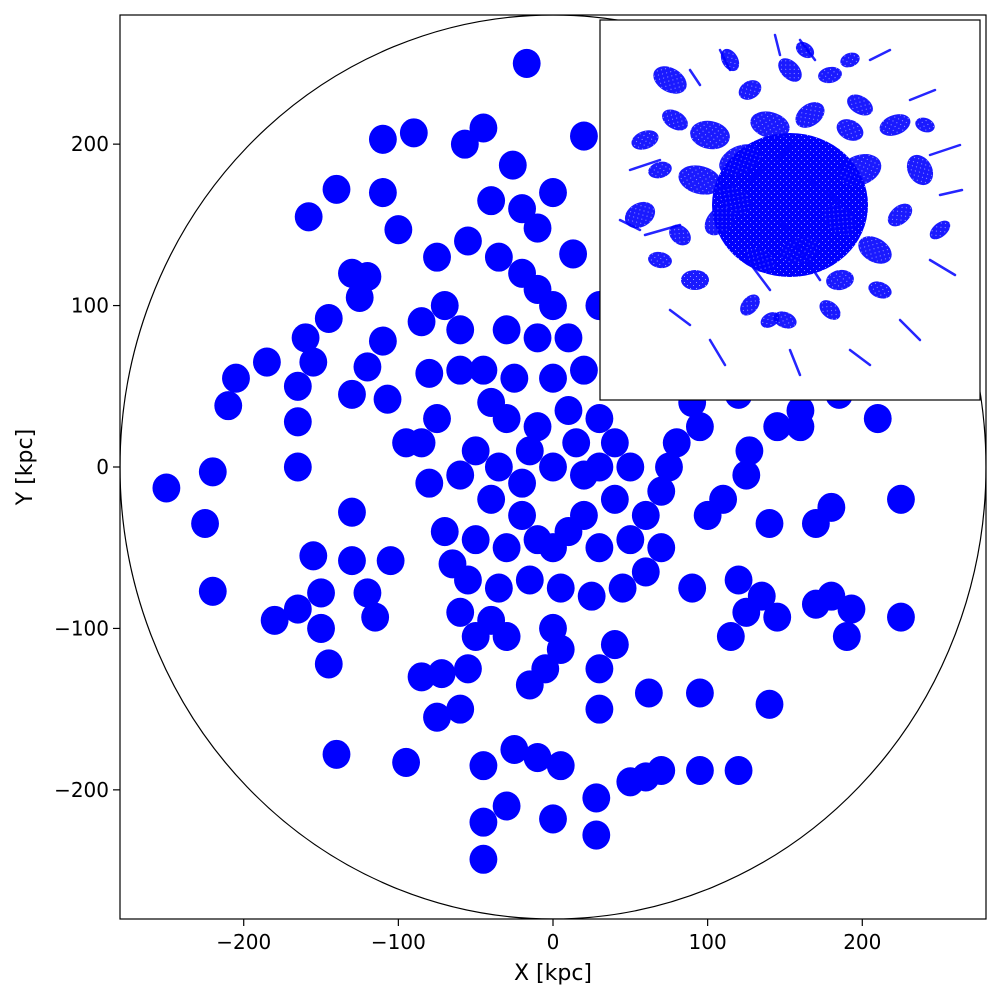 This screenshot has width=1000, height=1000. I want to click on y-tick-label: −200, so click(81, 790).